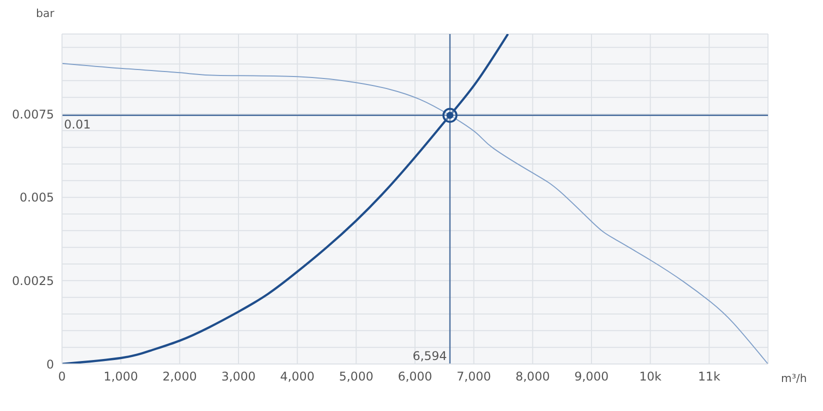 This screenshot has height=411, width=823. Describe the element at coordinates (77, 124) in the screenshot. I see `ref-line-label: 0.01` at that location.